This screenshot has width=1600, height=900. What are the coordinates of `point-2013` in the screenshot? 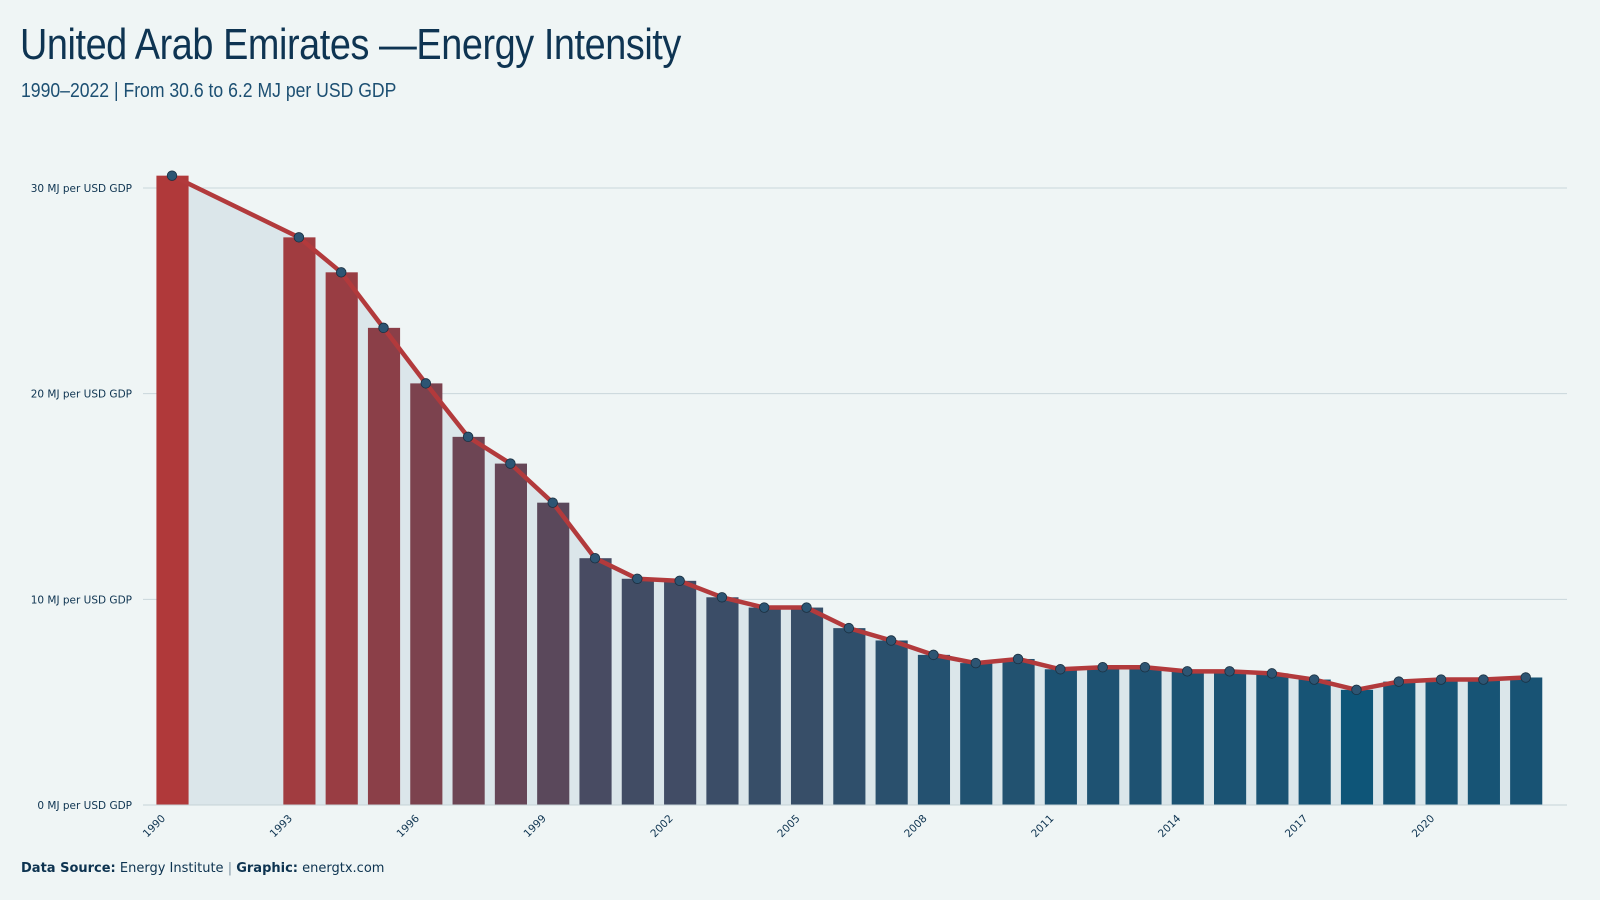 It's located at (1145, 667).